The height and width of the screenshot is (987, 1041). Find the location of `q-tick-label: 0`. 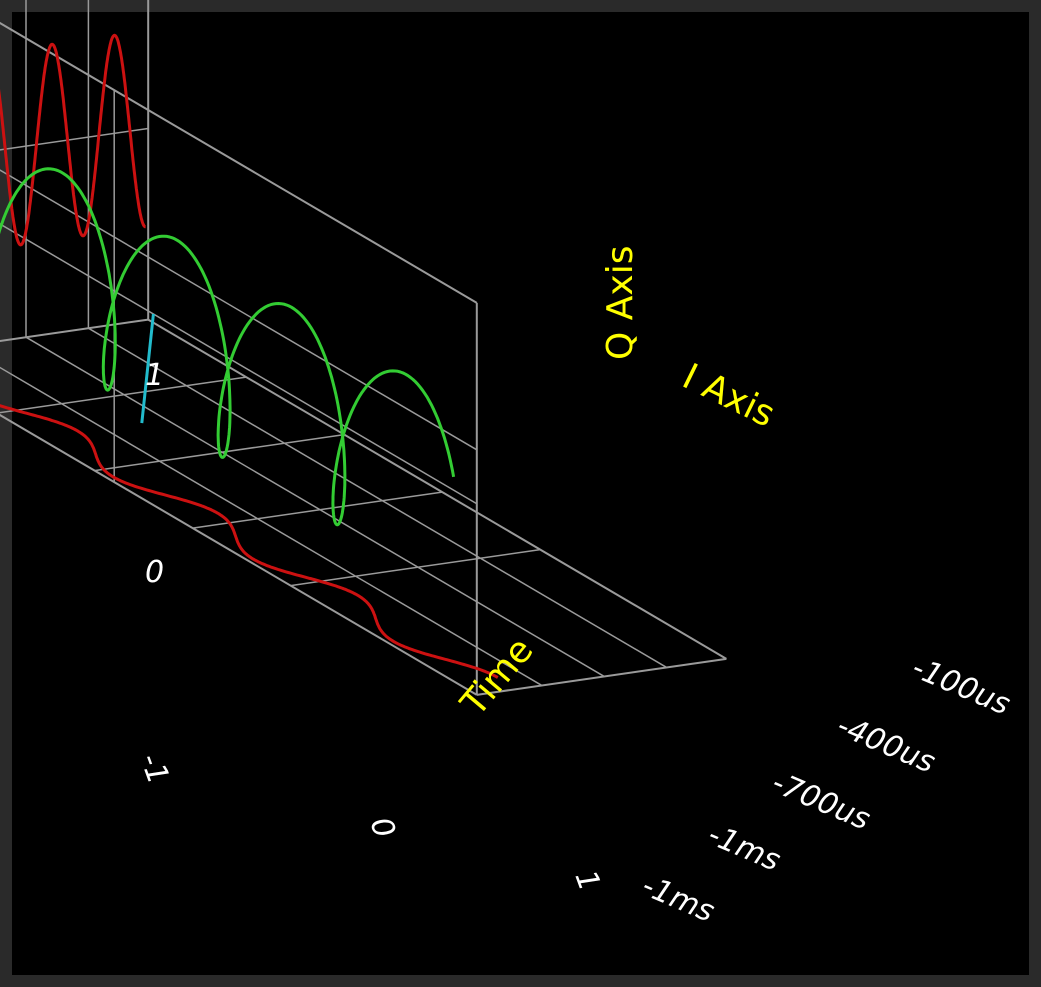

q-tick-label: 0 is located at coordinates (154, 572).